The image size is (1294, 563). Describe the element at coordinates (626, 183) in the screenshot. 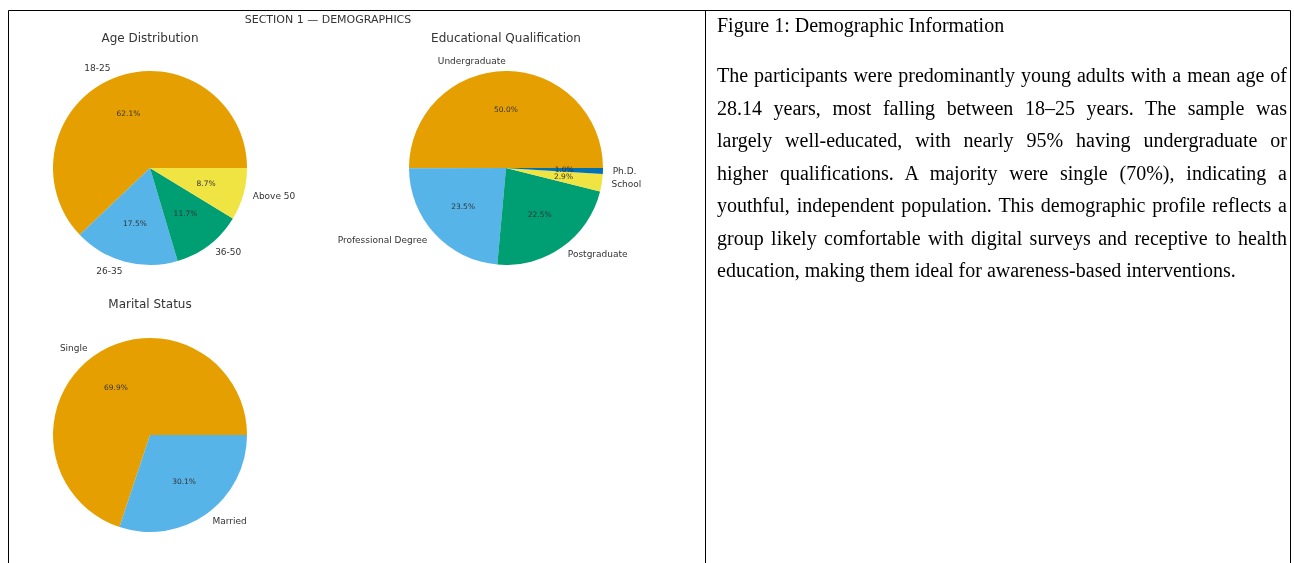

I see `slice-label: School` at that location.